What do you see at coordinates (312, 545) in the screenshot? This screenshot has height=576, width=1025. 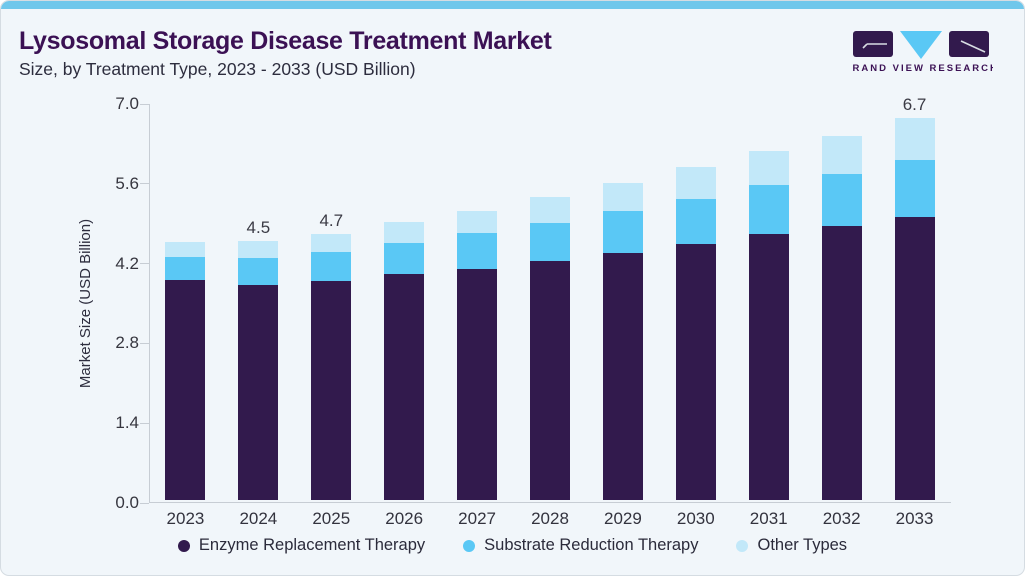 I see `legend-label: Enzyme Replacement Therapy` at bounding box center [312, 545].